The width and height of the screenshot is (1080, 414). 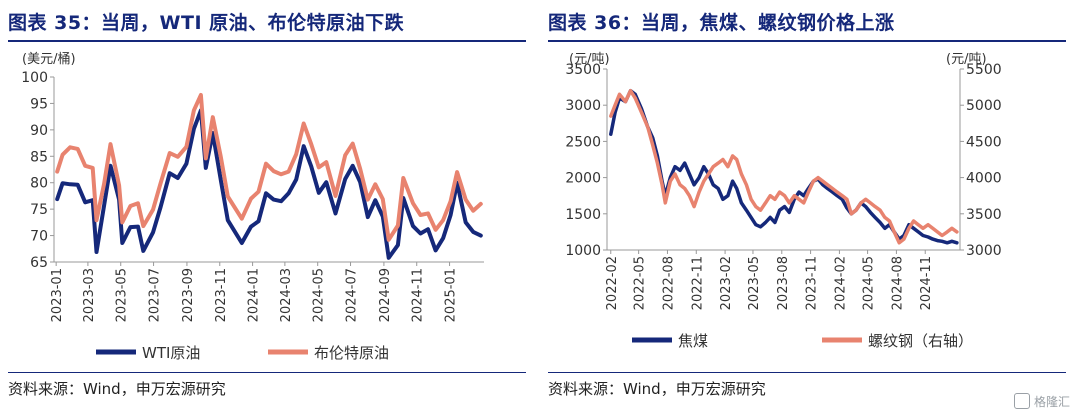 I want to click on right-chart-title: 图表 36：当周，焦煤、螺纹钢价格上涨, so click(x=721, y=23).